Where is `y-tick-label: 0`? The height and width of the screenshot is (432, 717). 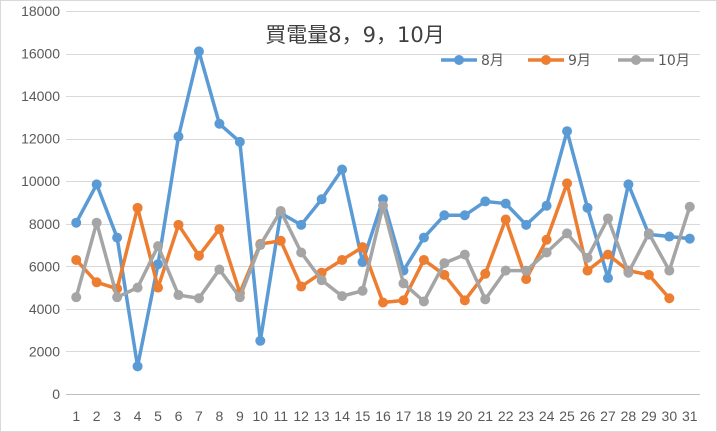 y-tick-label: 0 is located at coordinates (56, 394).